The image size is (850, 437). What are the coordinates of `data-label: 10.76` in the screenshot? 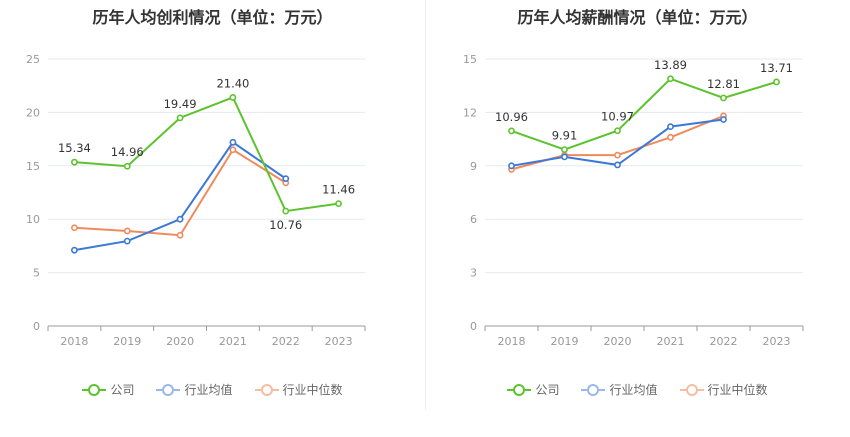 It's located at (285, 225).